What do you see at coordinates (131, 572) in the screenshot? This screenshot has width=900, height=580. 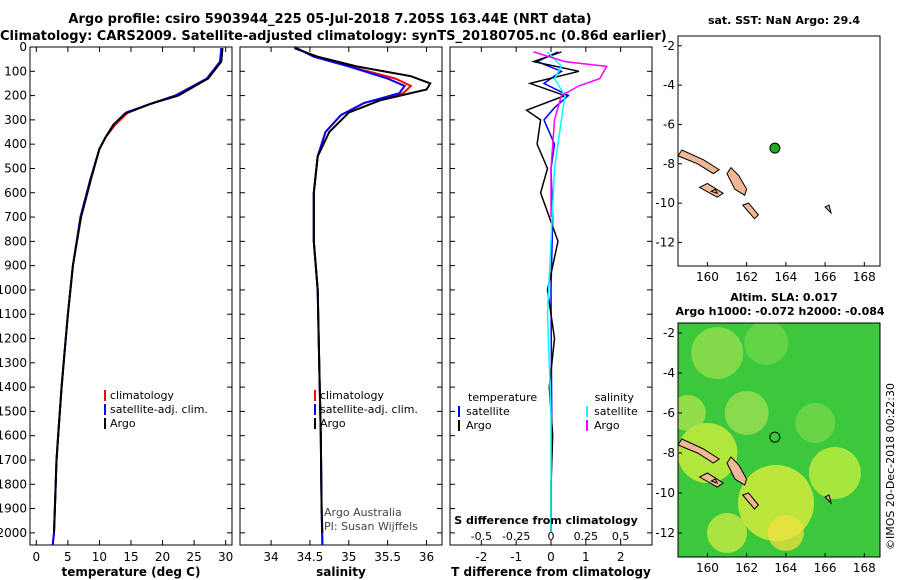 I see `temperature-xlabel: temperature (deg C)` at bounding box center [131, 572].